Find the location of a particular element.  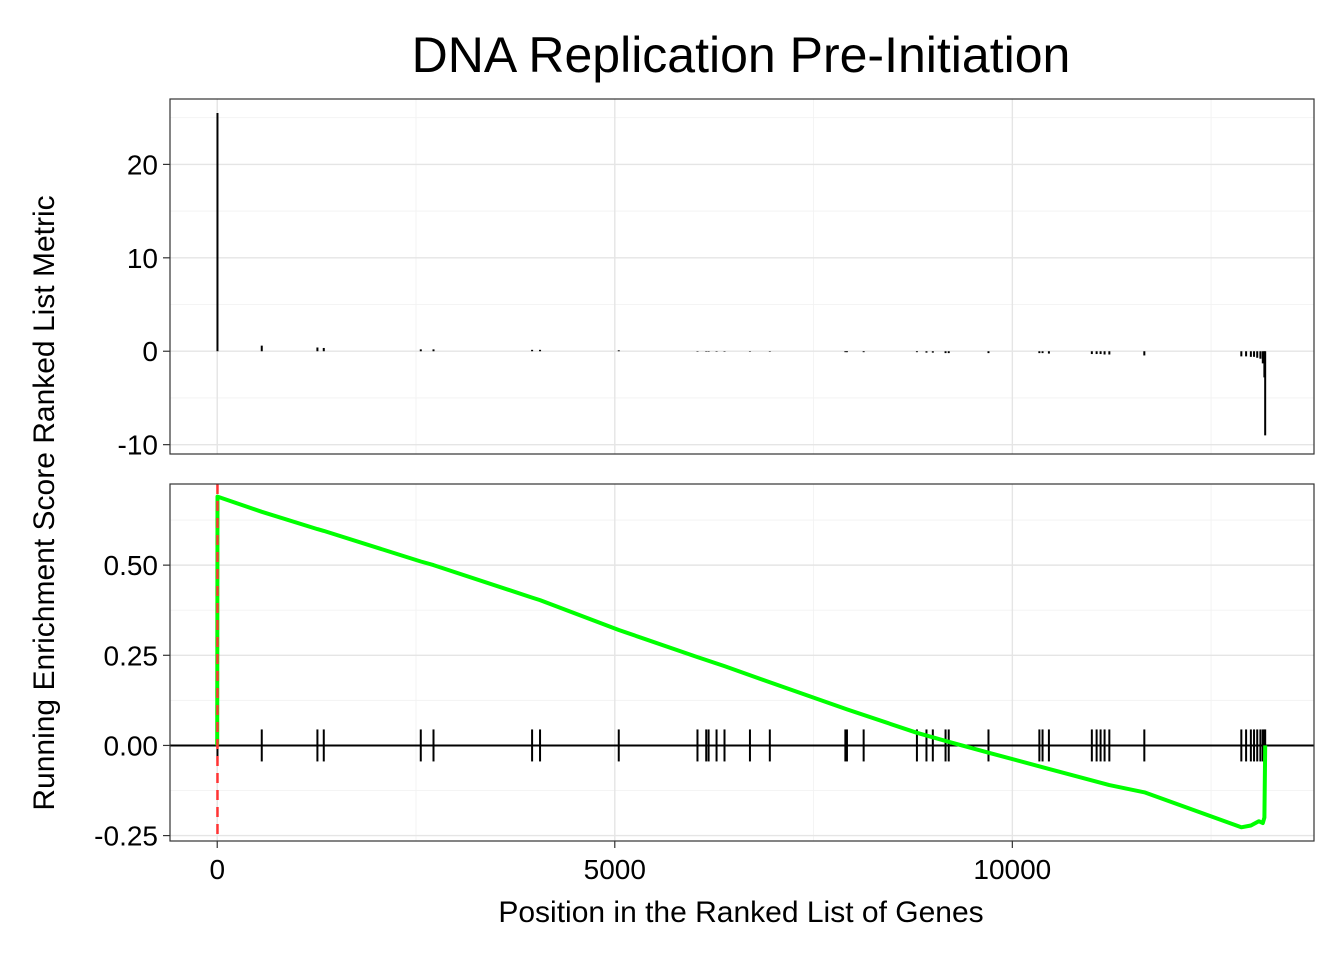

x-tick-label: 5000 is located at coordinates (615, 869).